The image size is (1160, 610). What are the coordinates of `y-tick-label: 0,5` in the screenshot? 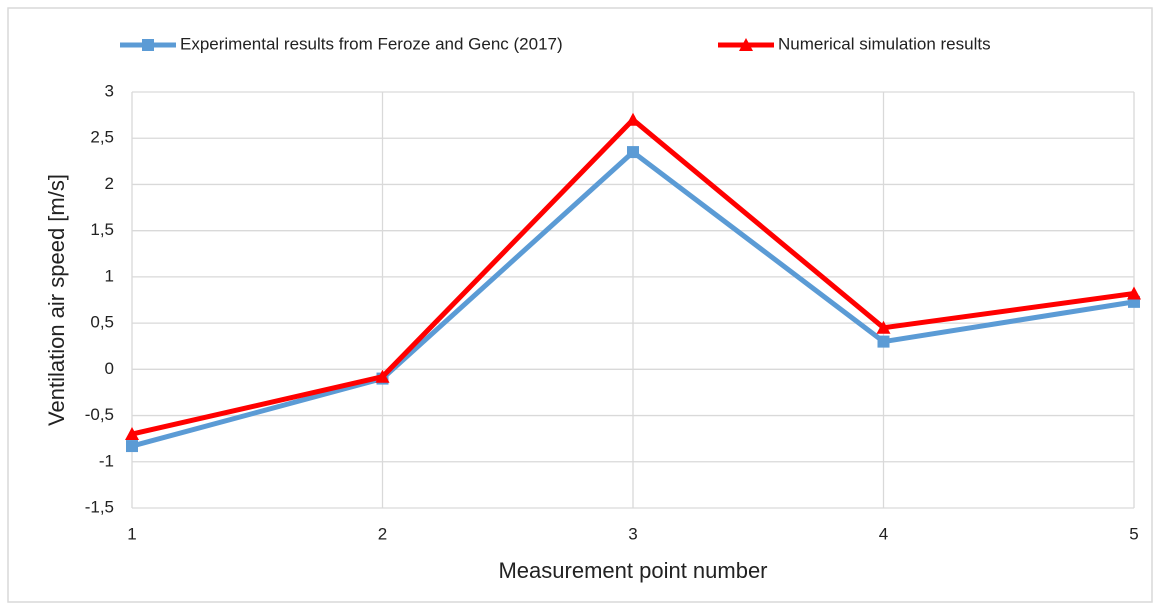 It's located at (102, 322).